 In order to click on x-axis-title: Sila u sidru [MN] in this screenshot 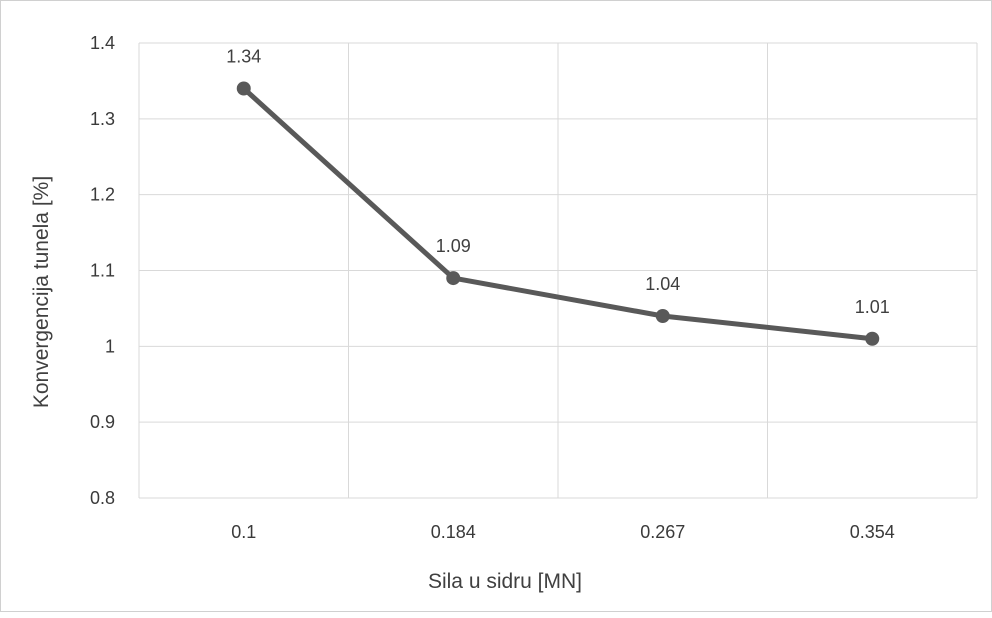, I will do `click(505, 581)`.